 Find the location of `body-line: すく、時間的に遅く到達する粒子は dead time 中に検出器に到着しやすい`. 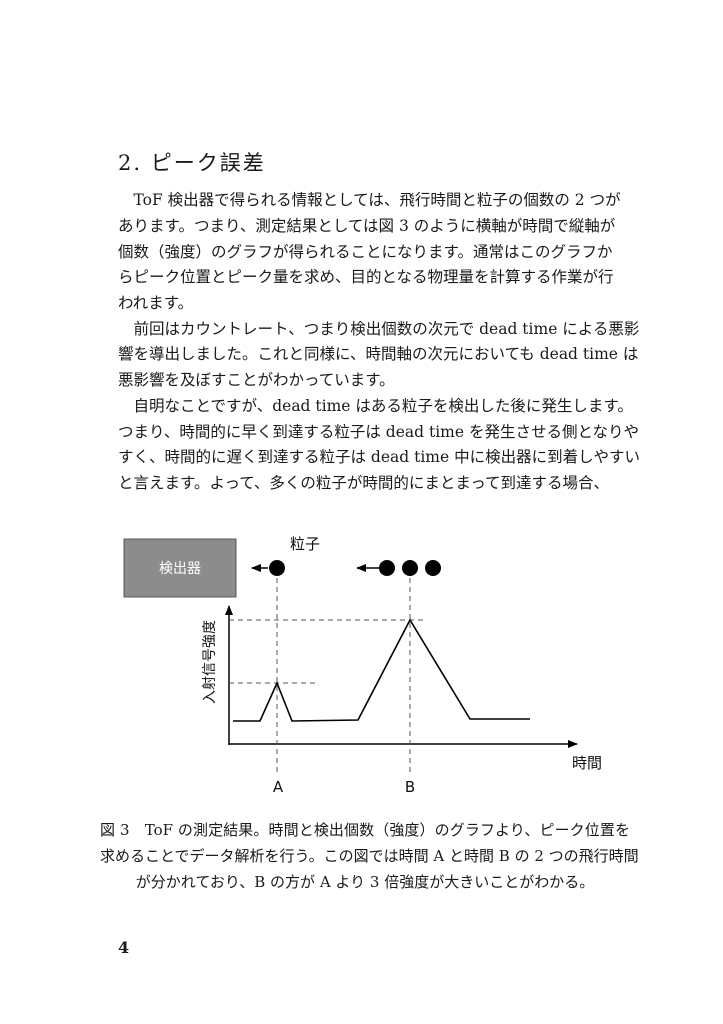

body-line: すく、時間的に遅く到達する粒子は dead time 中に検出器に到着しやすい is located at coordinates (379, 457).